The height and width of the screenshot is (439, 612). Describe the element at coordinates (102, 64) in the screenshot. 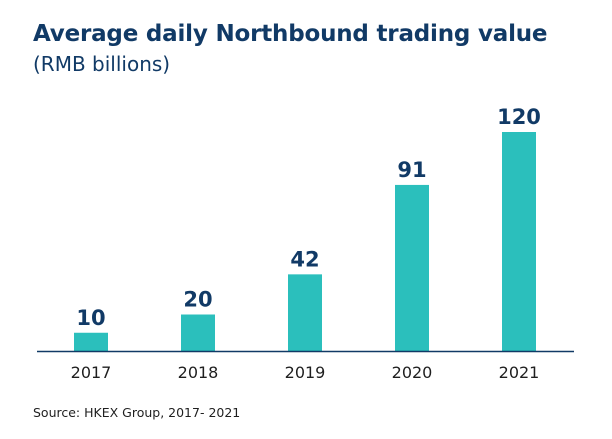

I see `chart-subtitle: (RMB billions)` at that location.